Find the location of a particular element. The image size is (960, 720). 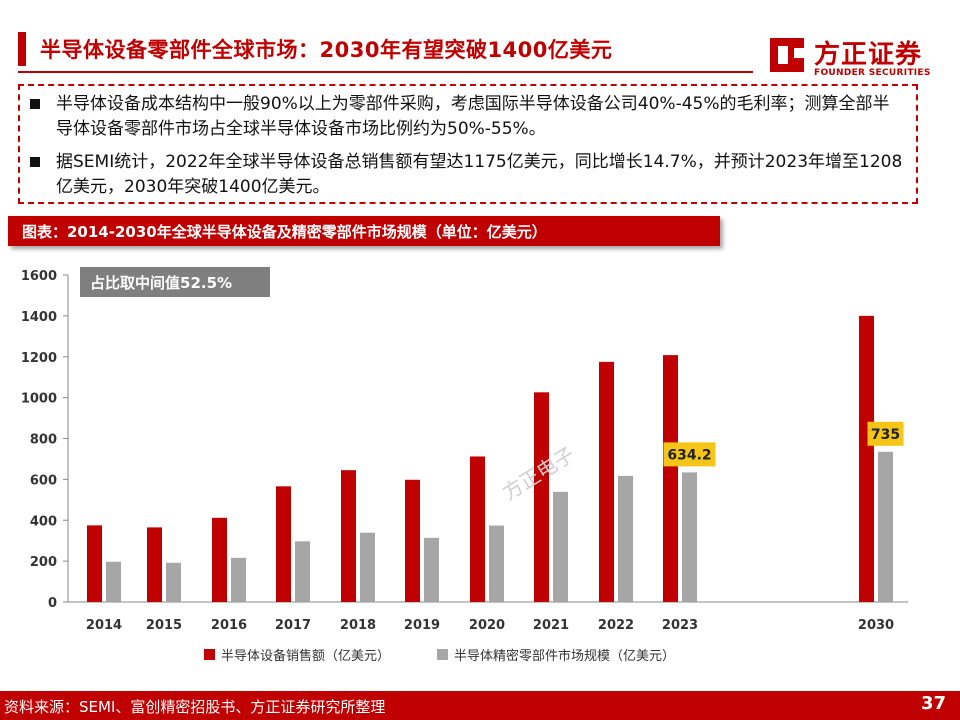

figure-caption-box: 图表：2014-2030年全球半导体设备及精密零部件市场规模（单位：亿美元） is located at coordinates (364, 231).